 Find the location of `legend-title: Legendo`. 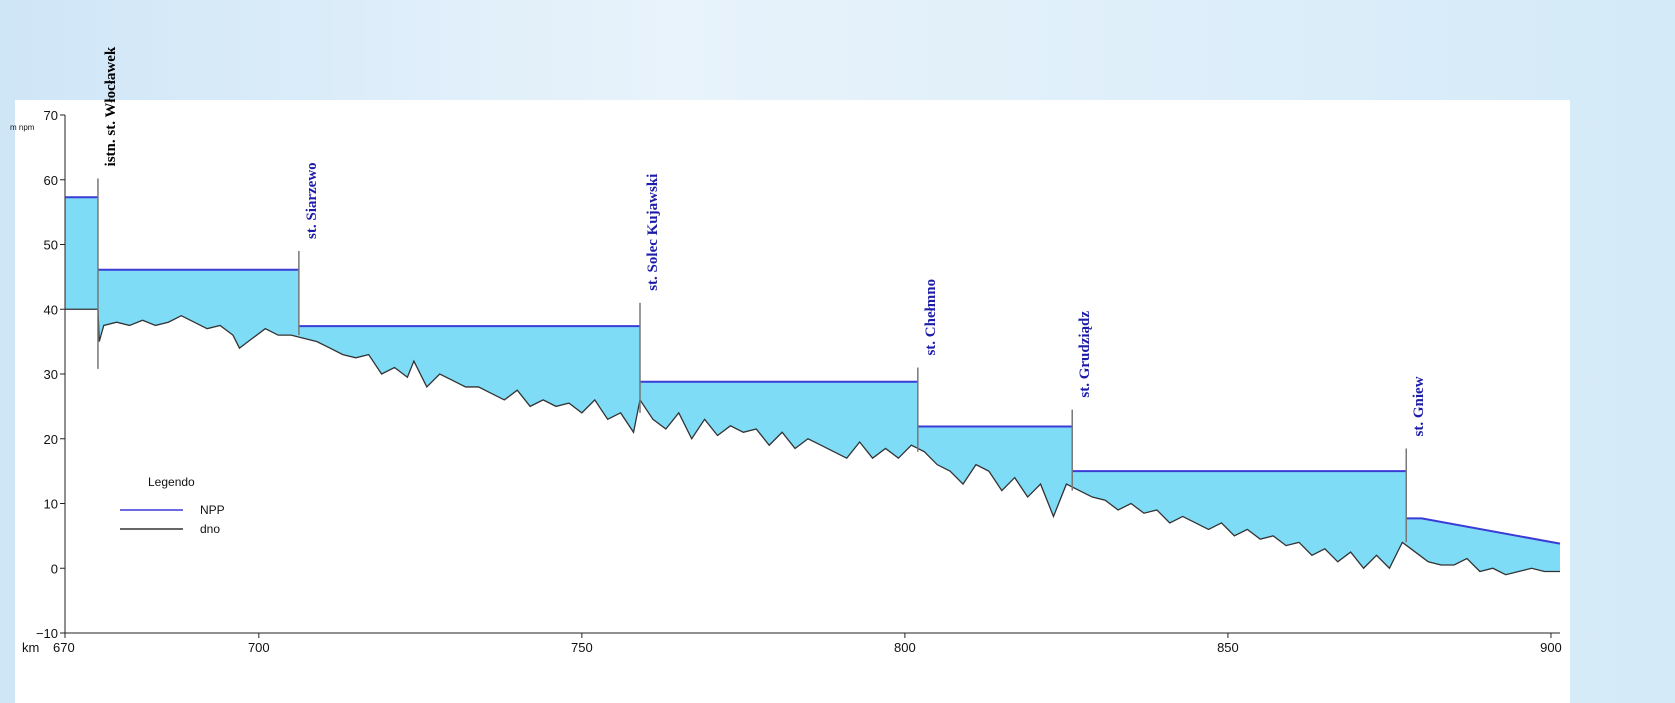

legend-title: Legendo is located at coordinates (171, 482).